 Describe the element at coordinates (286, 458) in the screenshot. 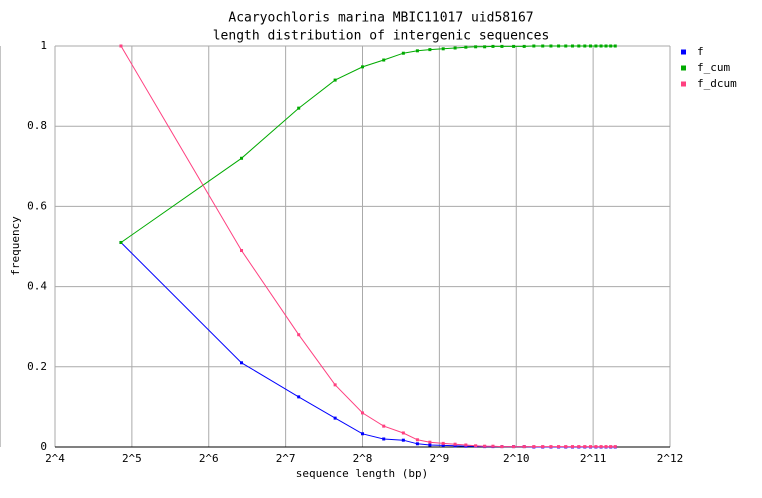

I see `x-tick-label: 2^7` at that location.